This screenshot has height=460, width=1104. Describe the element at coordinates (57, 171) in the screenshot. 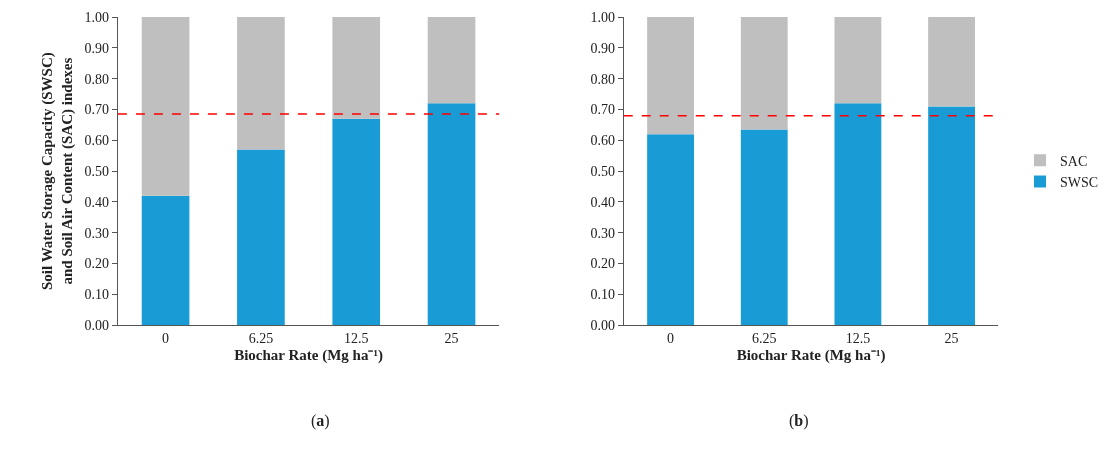

I see `y-axis-title: Soil Water Storage Capacity (SWSC) and Soil Air Content (SAC) indexes` at that location.